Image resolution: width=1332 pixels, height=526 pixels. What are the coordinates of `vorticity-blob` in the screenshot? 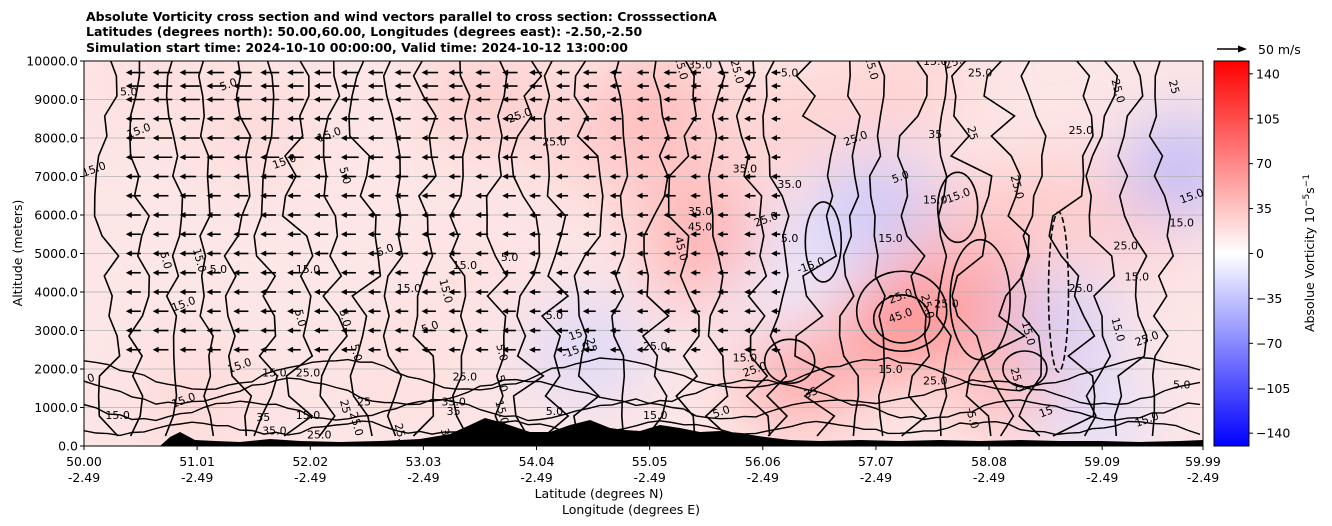 It's located at (901, 100).